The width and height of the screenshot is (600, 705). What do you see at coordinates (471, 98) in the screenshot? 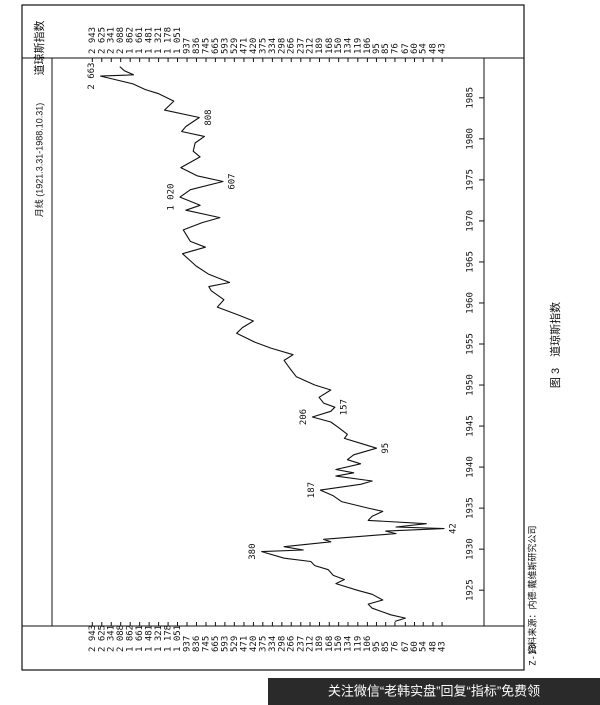
I see `x-tick-label: 1985` at bounding box center [471, 98].